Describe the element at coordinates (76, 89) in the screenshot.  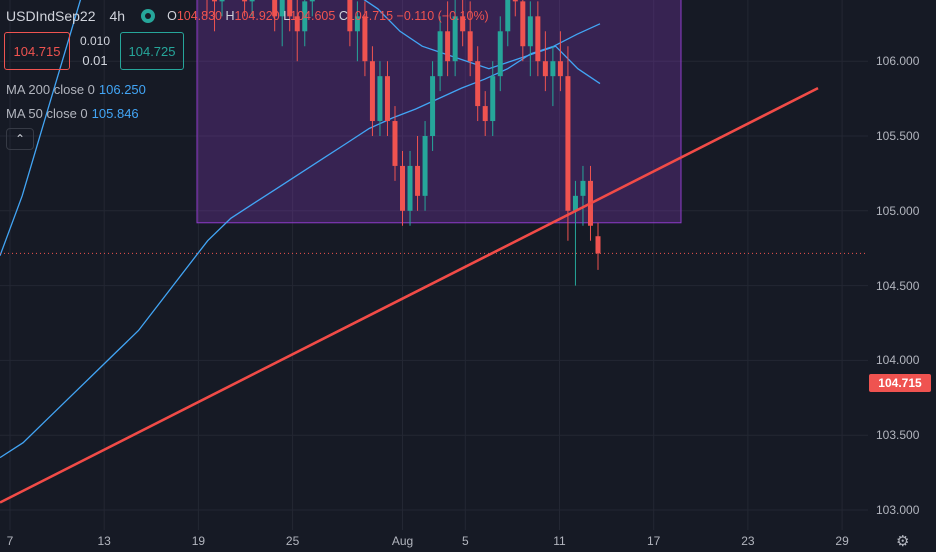
I see `ma200-legend: MA 200 close 0 106.250` at that location.